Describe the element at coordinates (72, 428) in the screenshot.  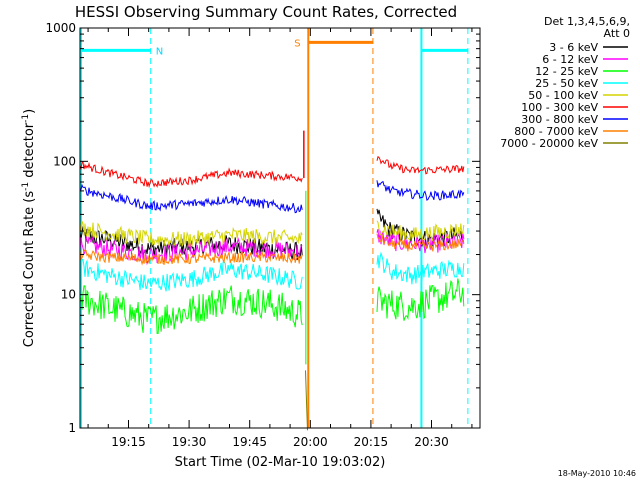
I see `y-tick-label: 1` at that location.